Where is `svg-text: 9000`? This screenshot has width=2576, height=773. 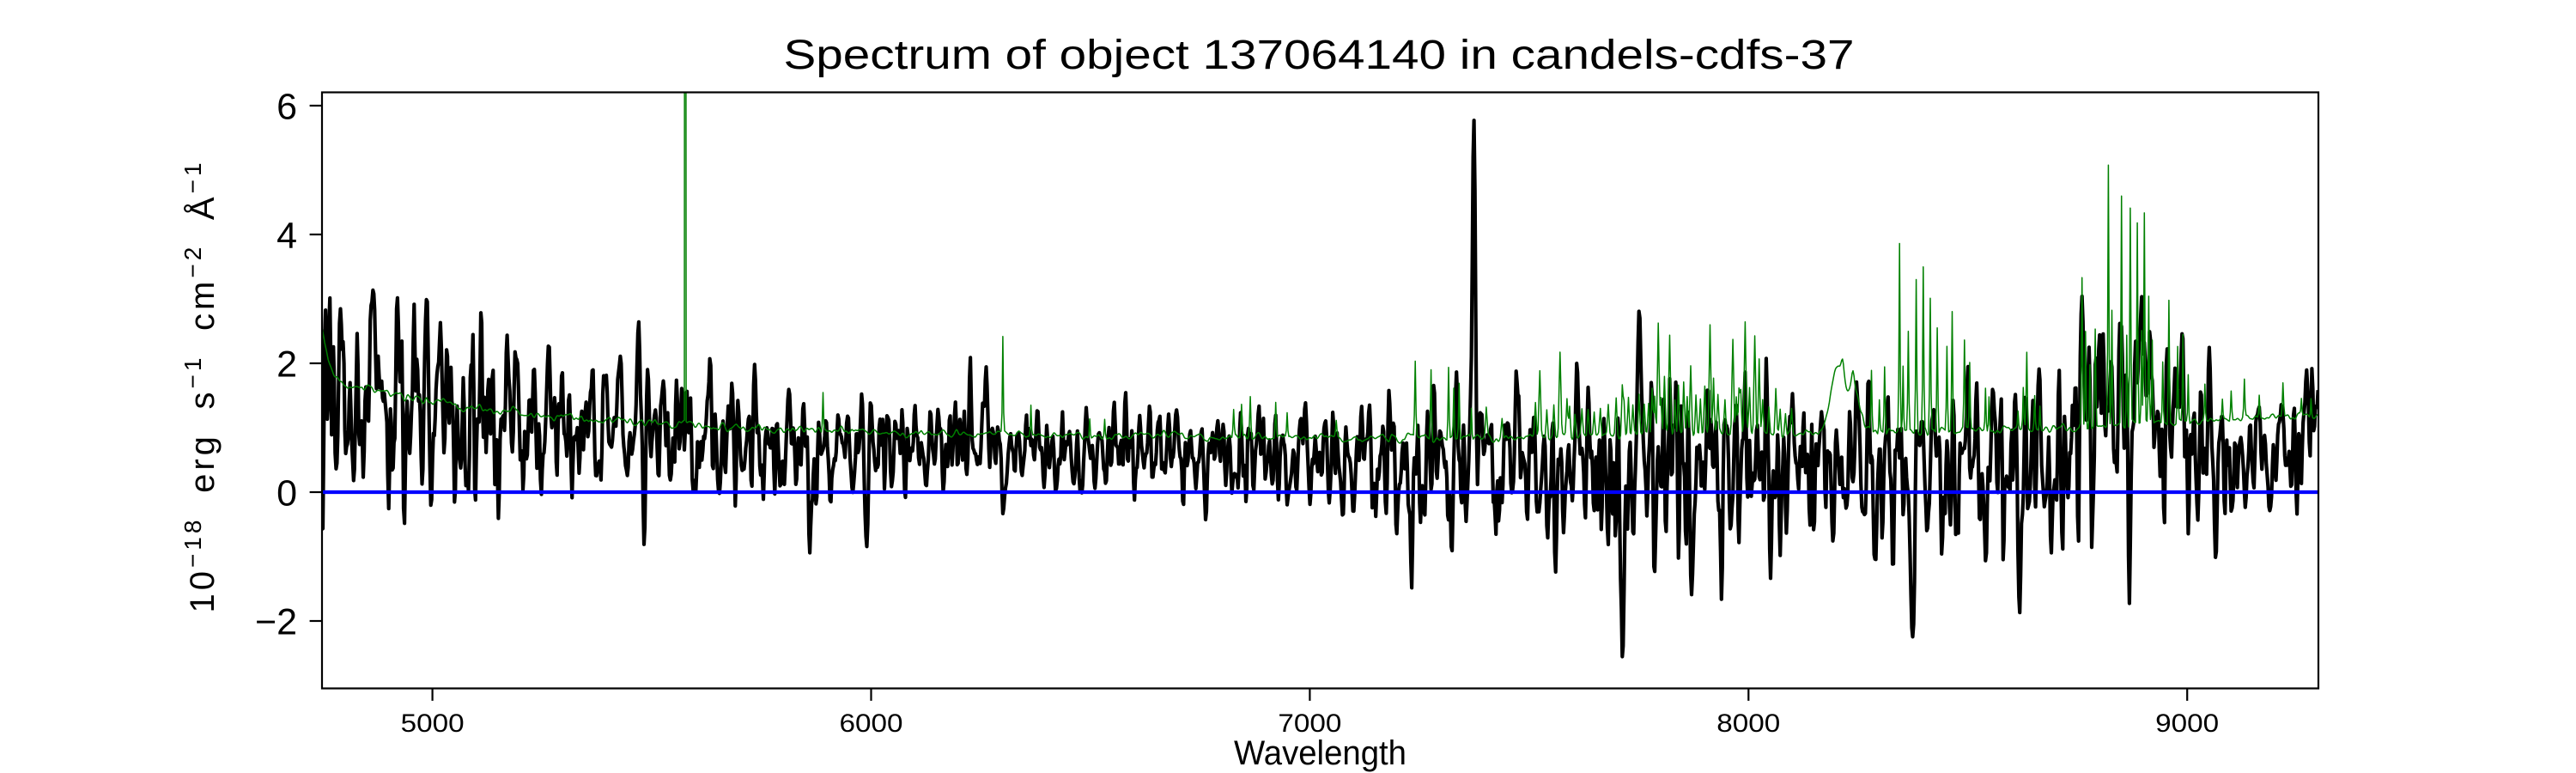
svg-text: 9000 is located at coordinates (2187, 723).